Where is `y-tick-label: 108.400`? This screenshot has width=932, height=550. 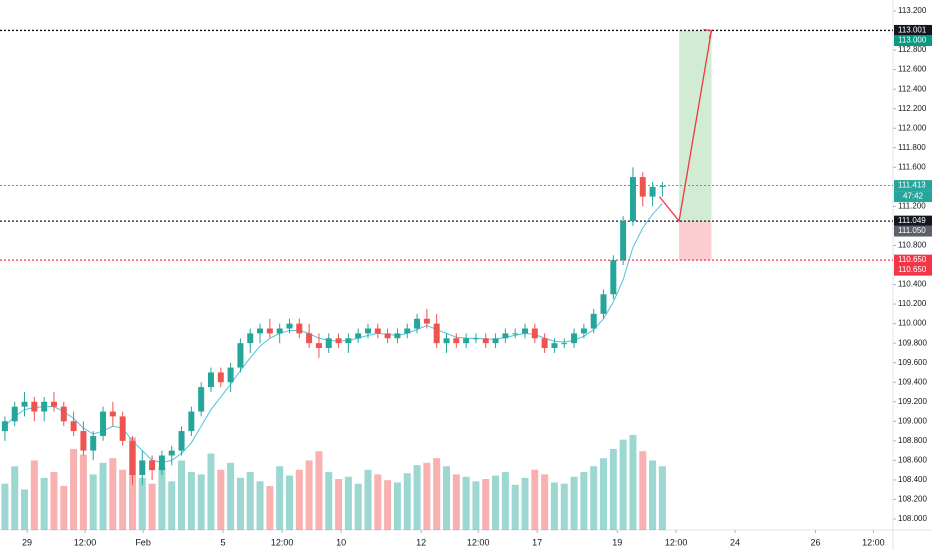
y-tick-label: 108.400 is located at coordinates (912, 479).